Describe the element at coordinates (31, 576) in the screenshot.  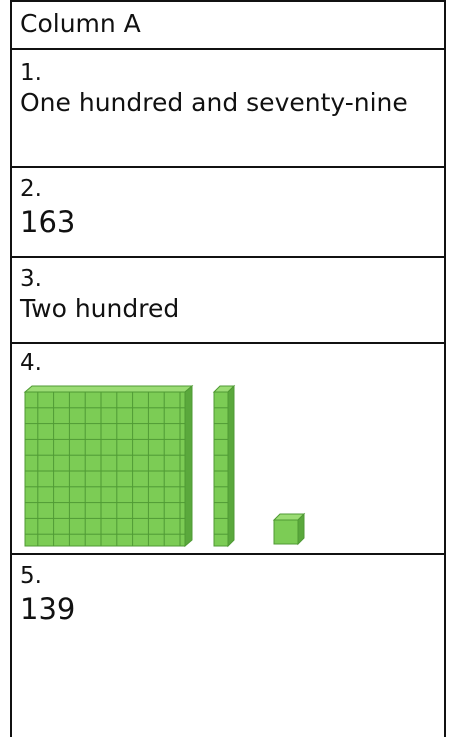
I see `row-number: 5.` at that location.